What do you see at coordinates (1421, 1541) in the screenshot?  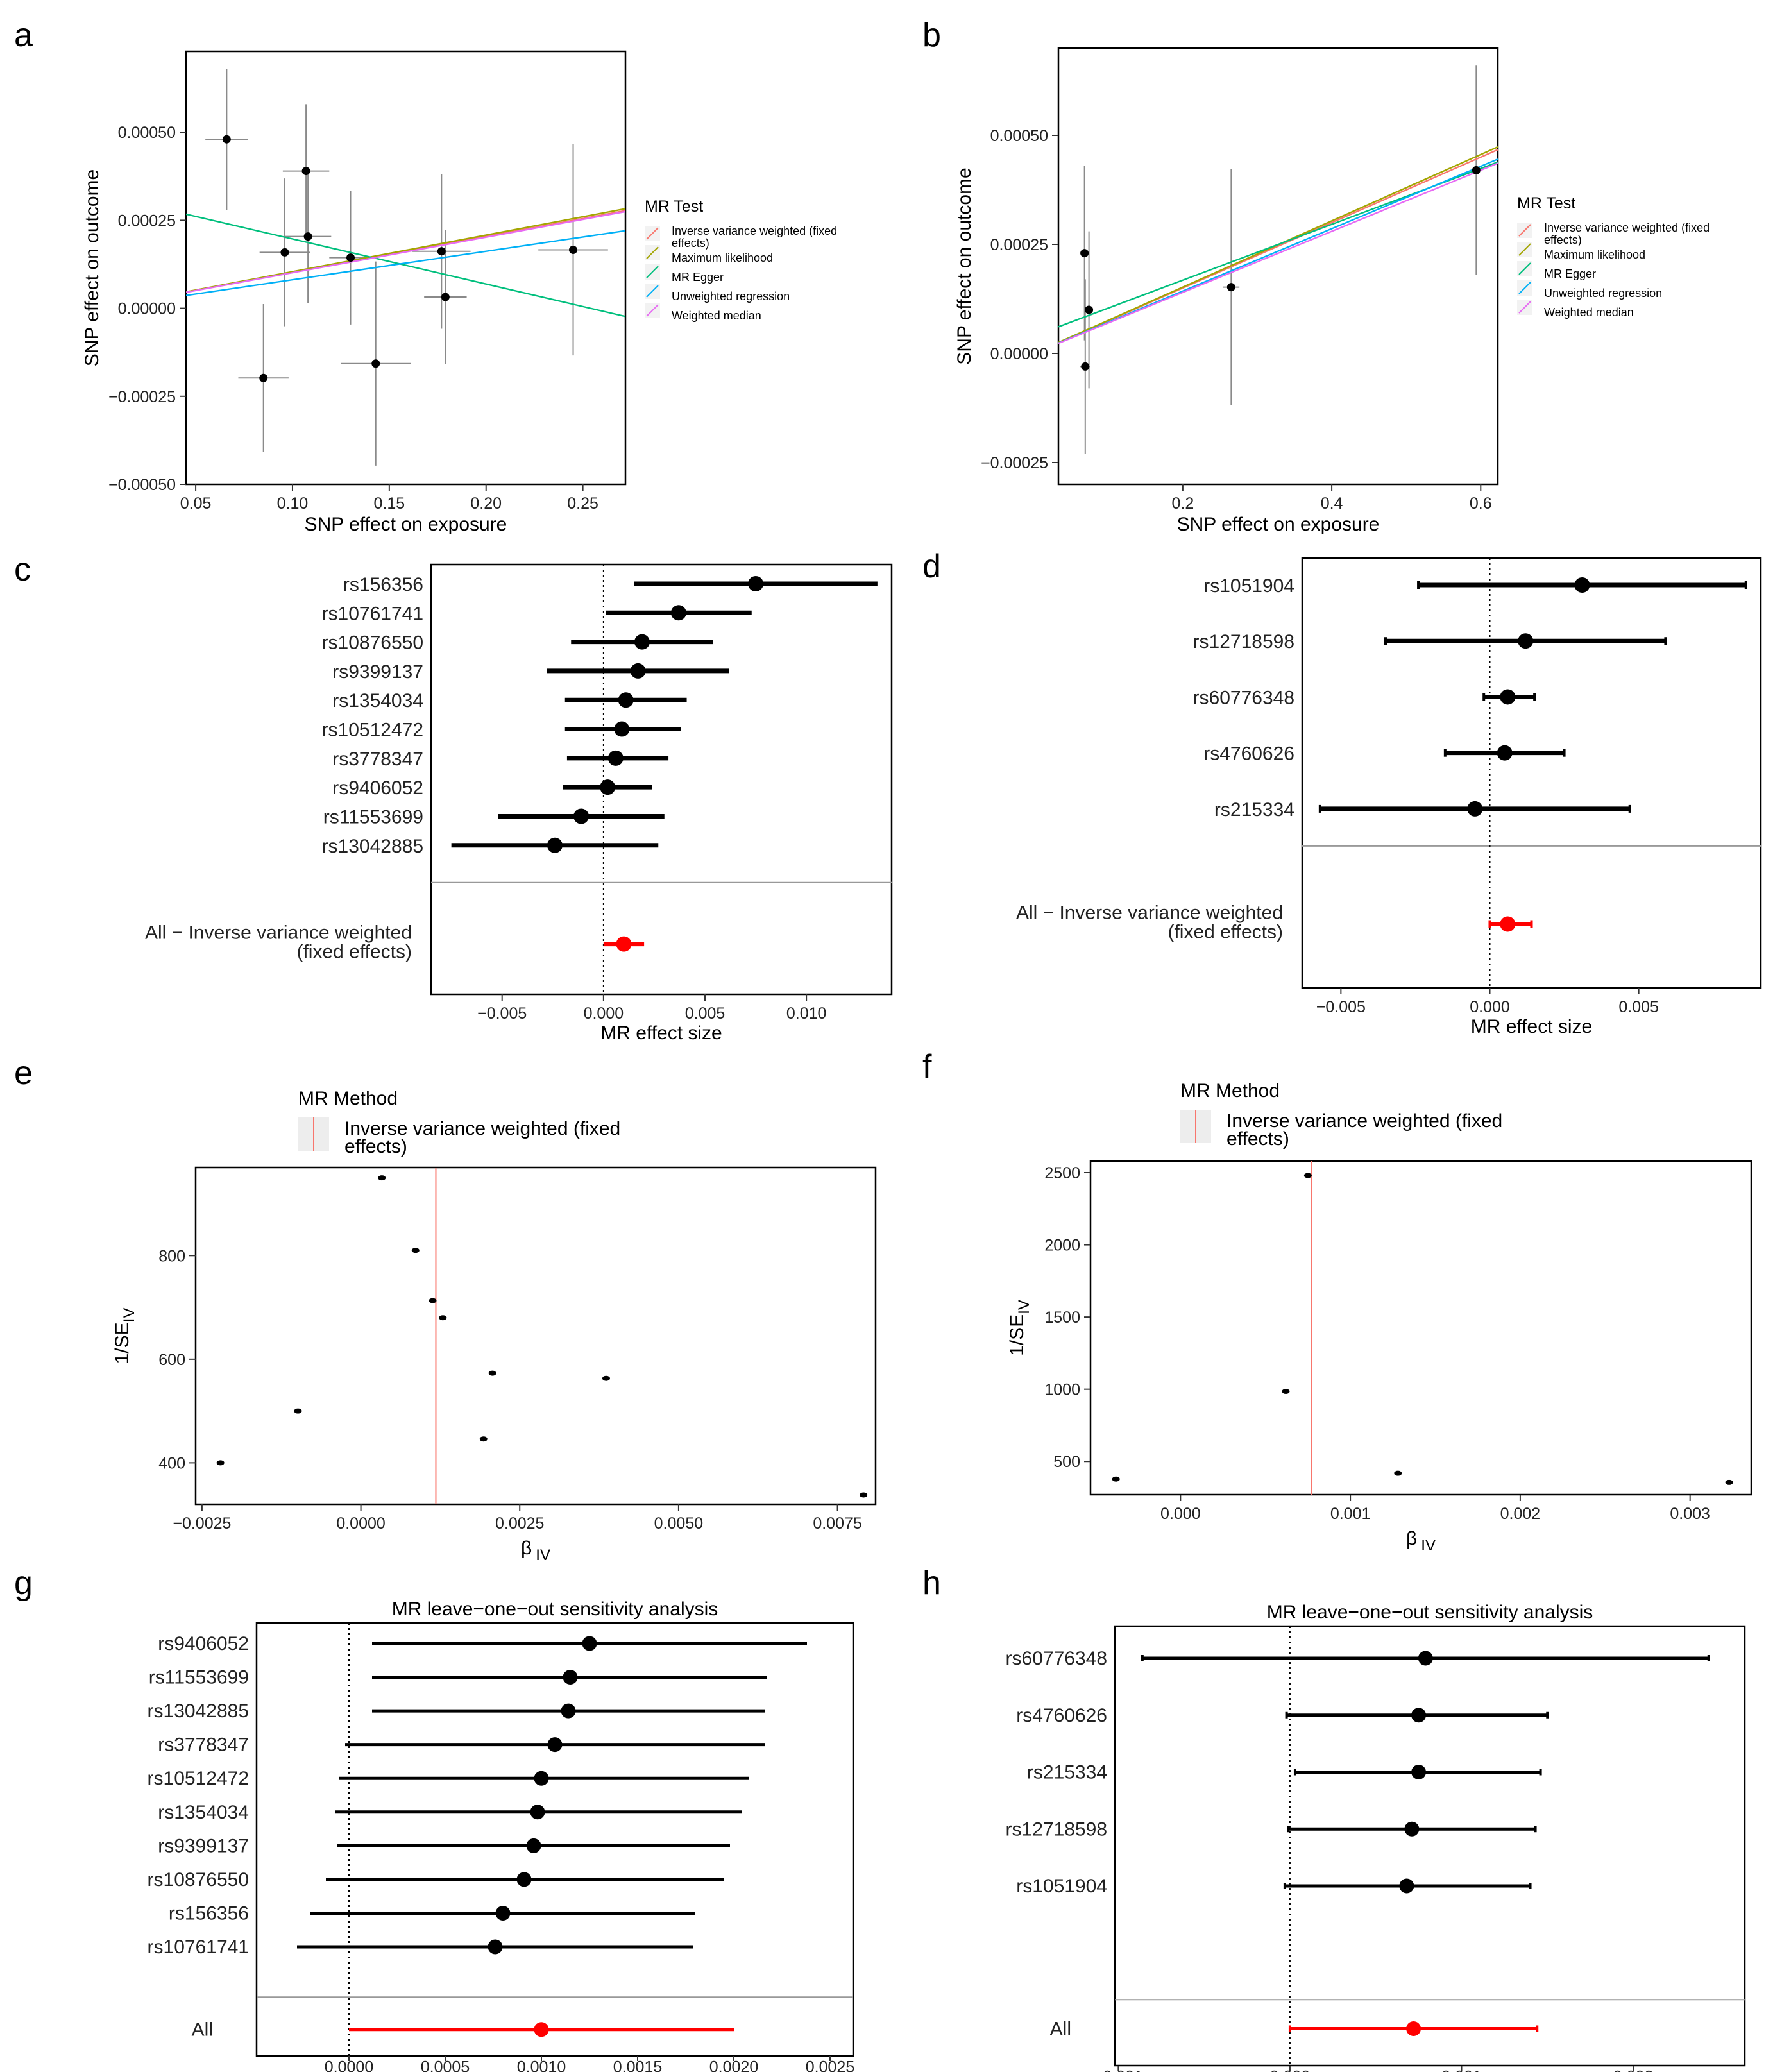 I see `x-axis-title: β IV` at bounding box center [1421, 1541].